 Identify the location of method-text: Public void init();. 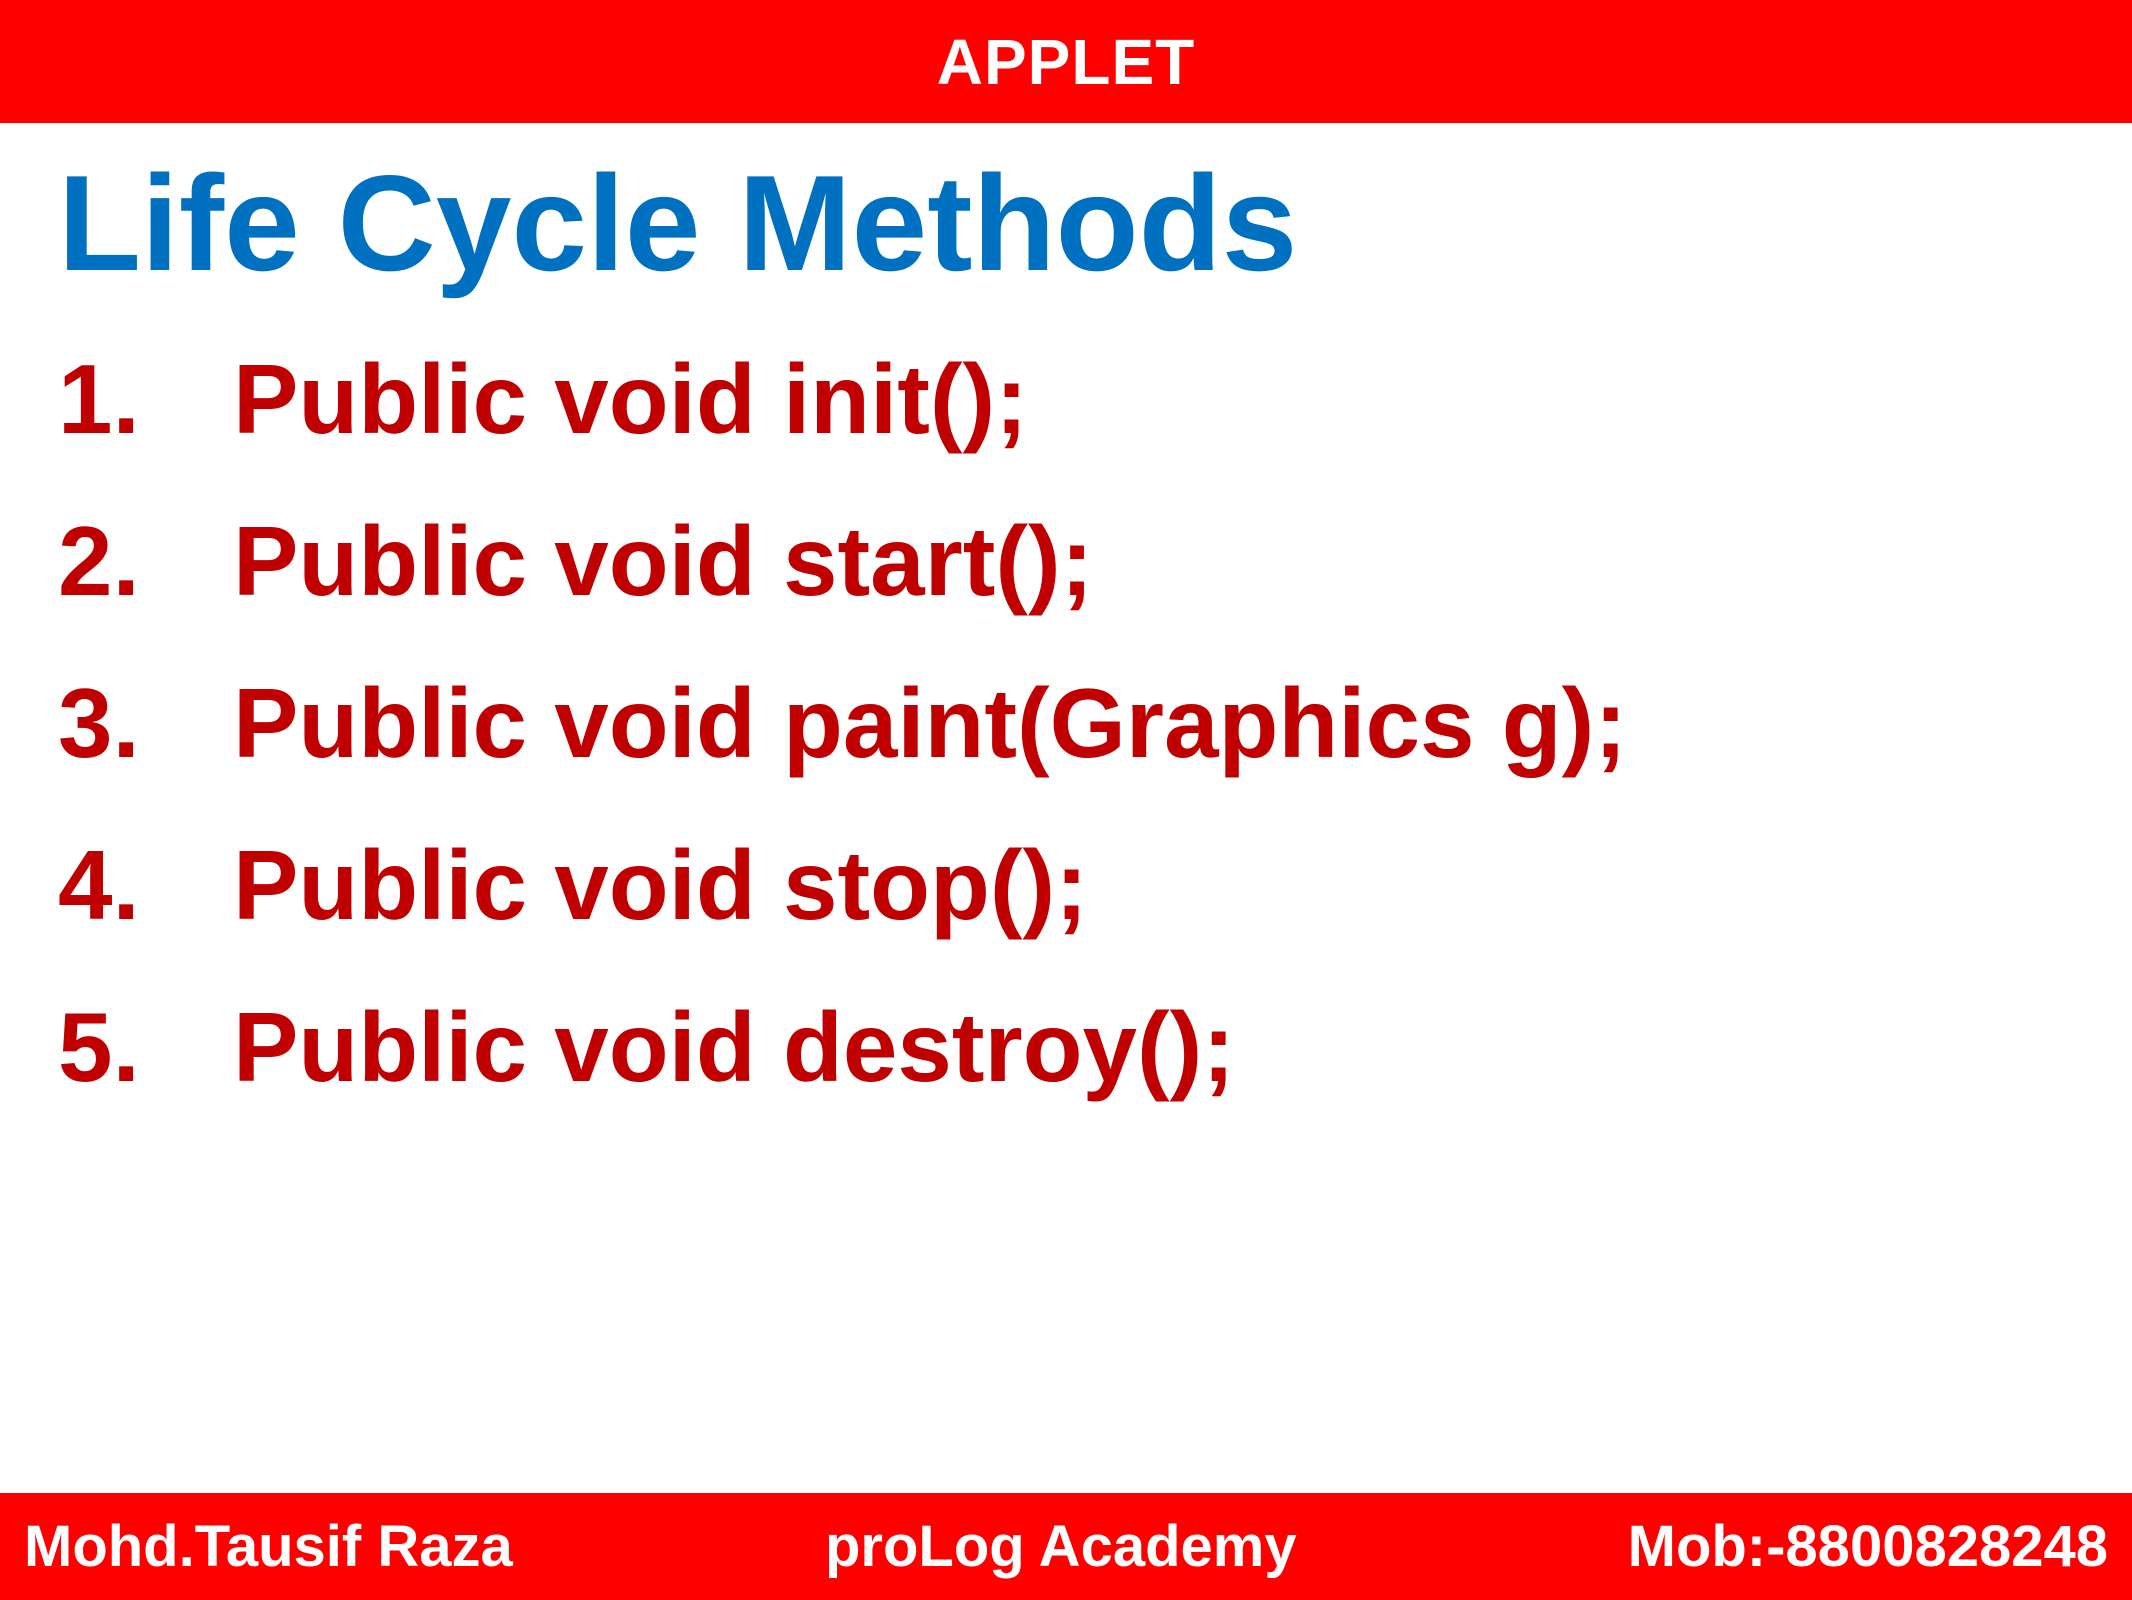
(630, 399).